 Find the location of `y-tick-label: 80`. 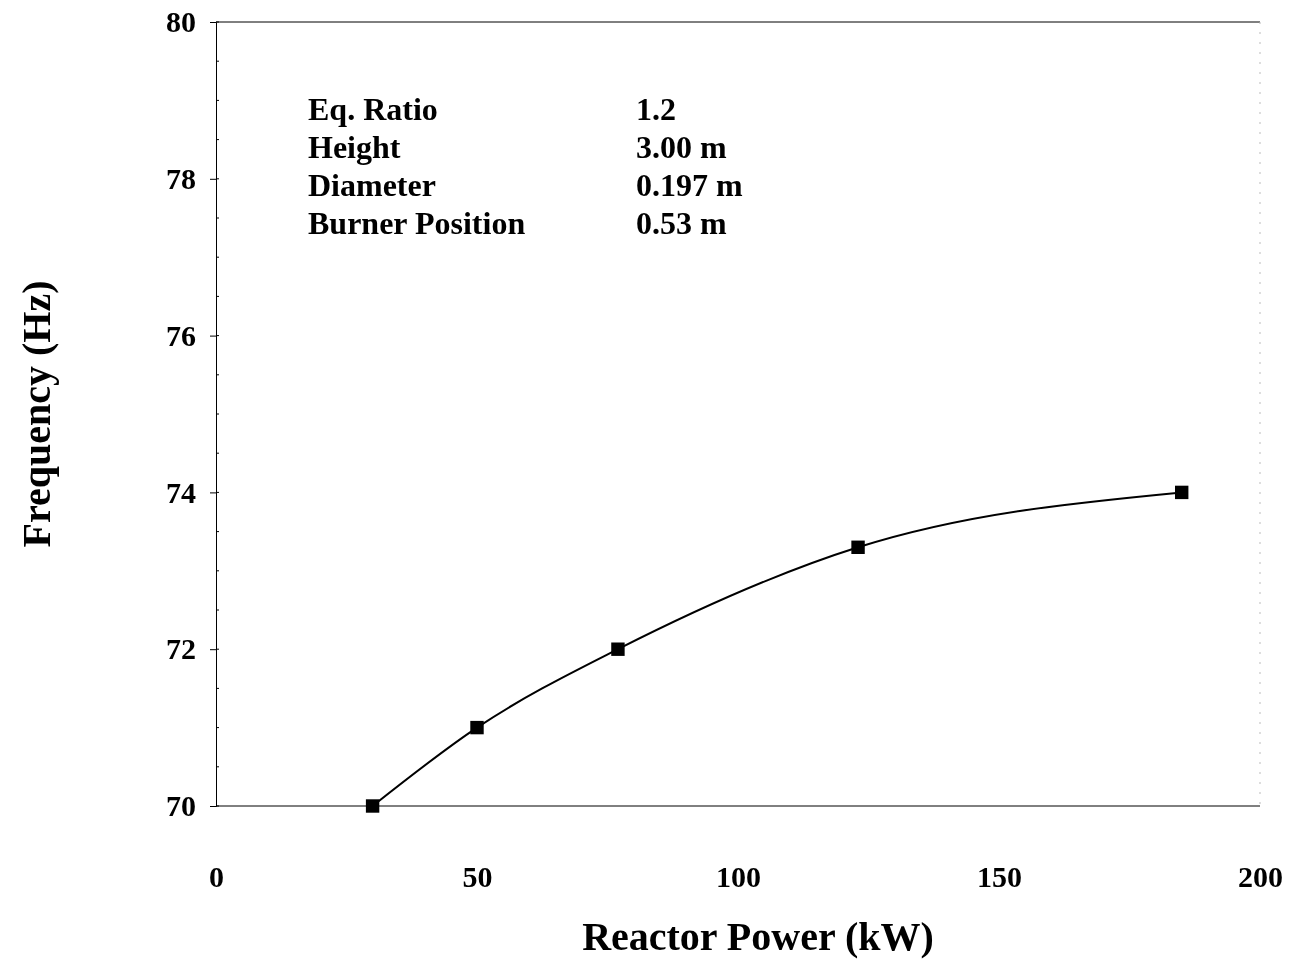

y-tick-label: 80 is located at coordinates (181, 22).